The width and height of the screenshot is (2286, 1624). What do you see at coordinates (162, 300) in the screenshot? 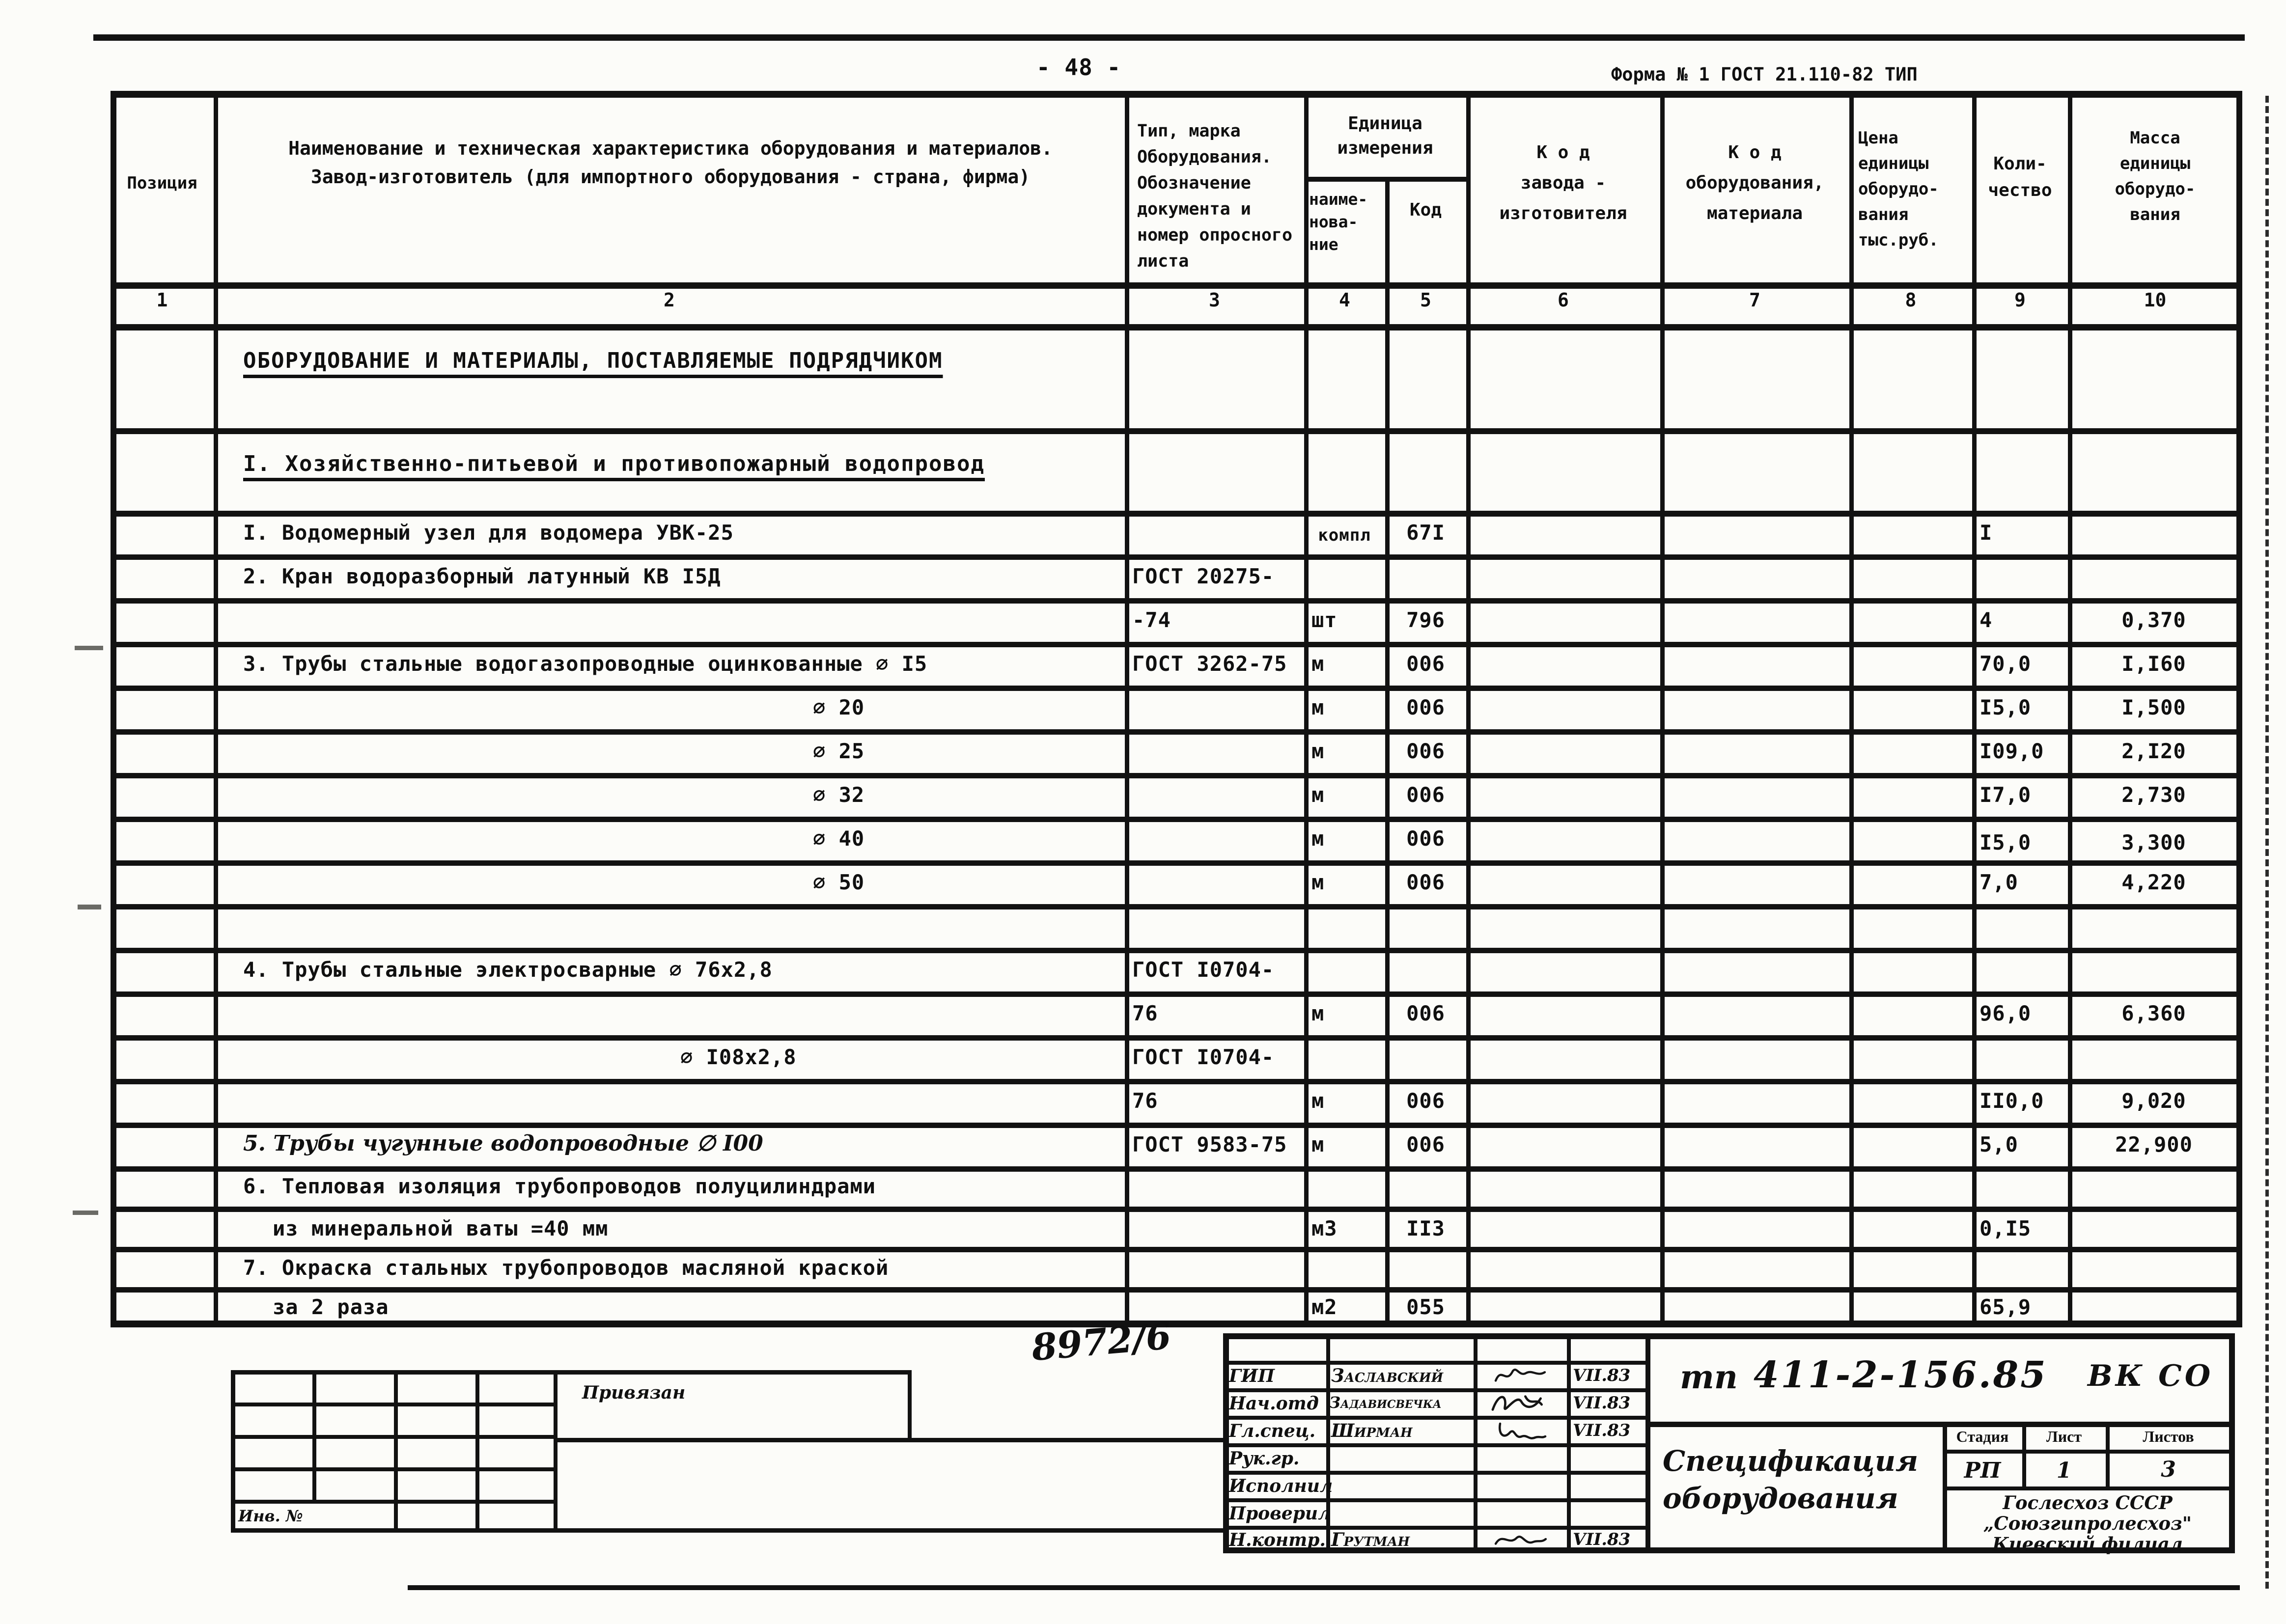
I see `col-number: 1` at bounding box center [162, 300].